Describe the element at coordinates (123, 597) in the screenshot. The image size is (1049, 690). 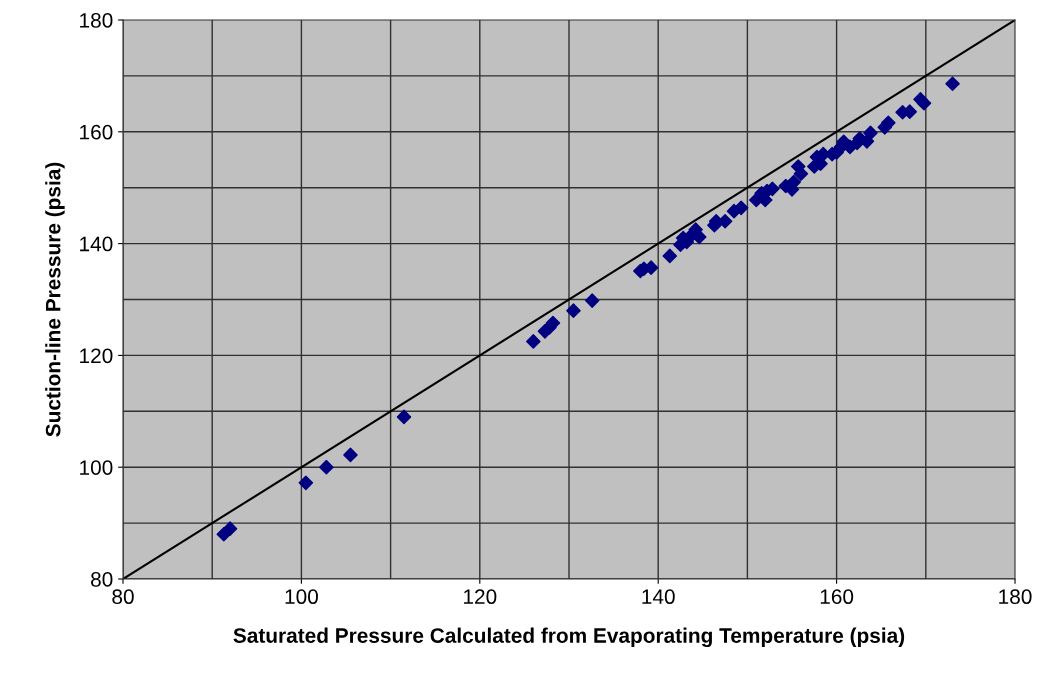
I see `x-tick-label: 80` at that location.